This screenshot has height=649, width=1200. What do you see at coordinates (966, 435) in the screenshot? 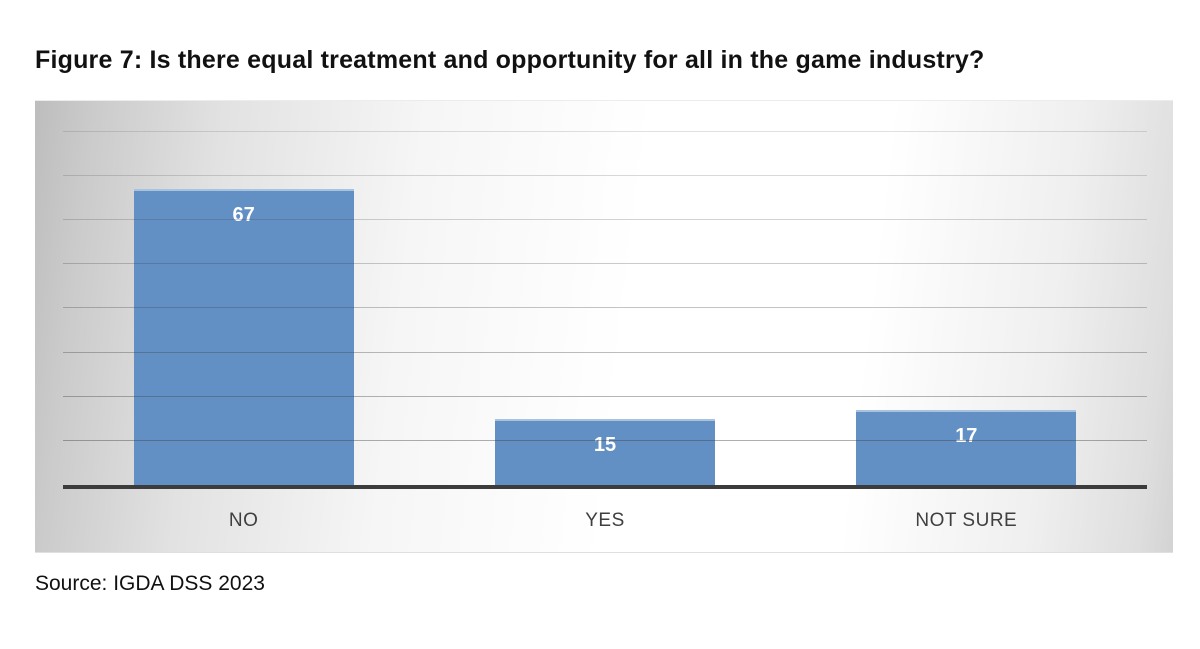
I see `bar-value-label: 17` at bounding box center [966, 435].